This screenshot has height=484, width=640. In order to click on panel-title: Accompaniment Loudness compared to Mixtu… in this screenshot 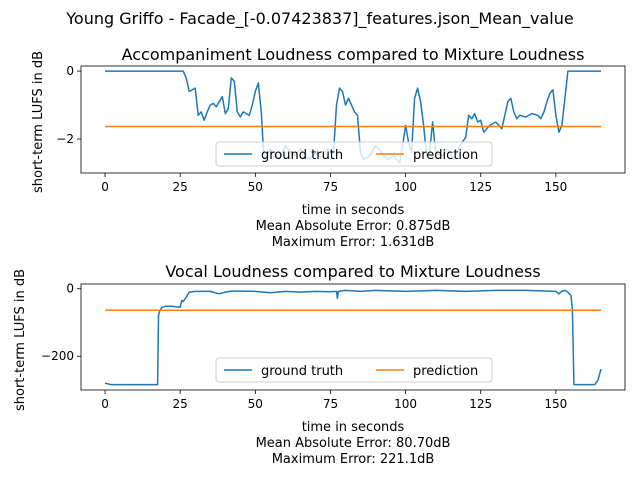, I will do `click(353, 54)`.